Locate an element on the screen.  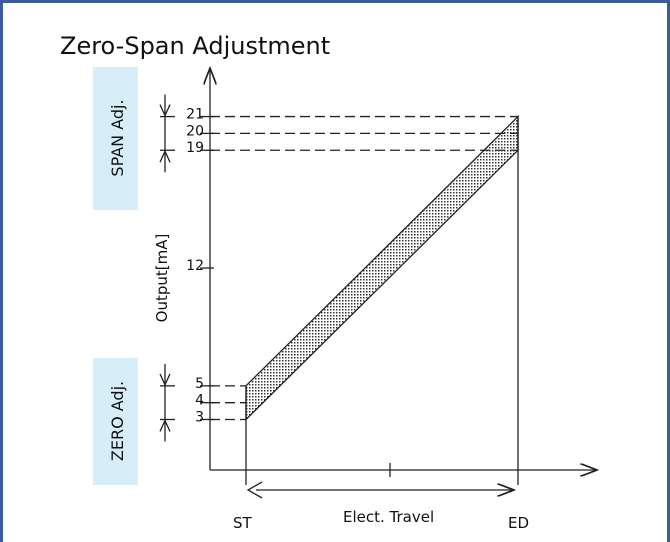
span-label: SPAN Adj. is located at coordinates (117, 137).